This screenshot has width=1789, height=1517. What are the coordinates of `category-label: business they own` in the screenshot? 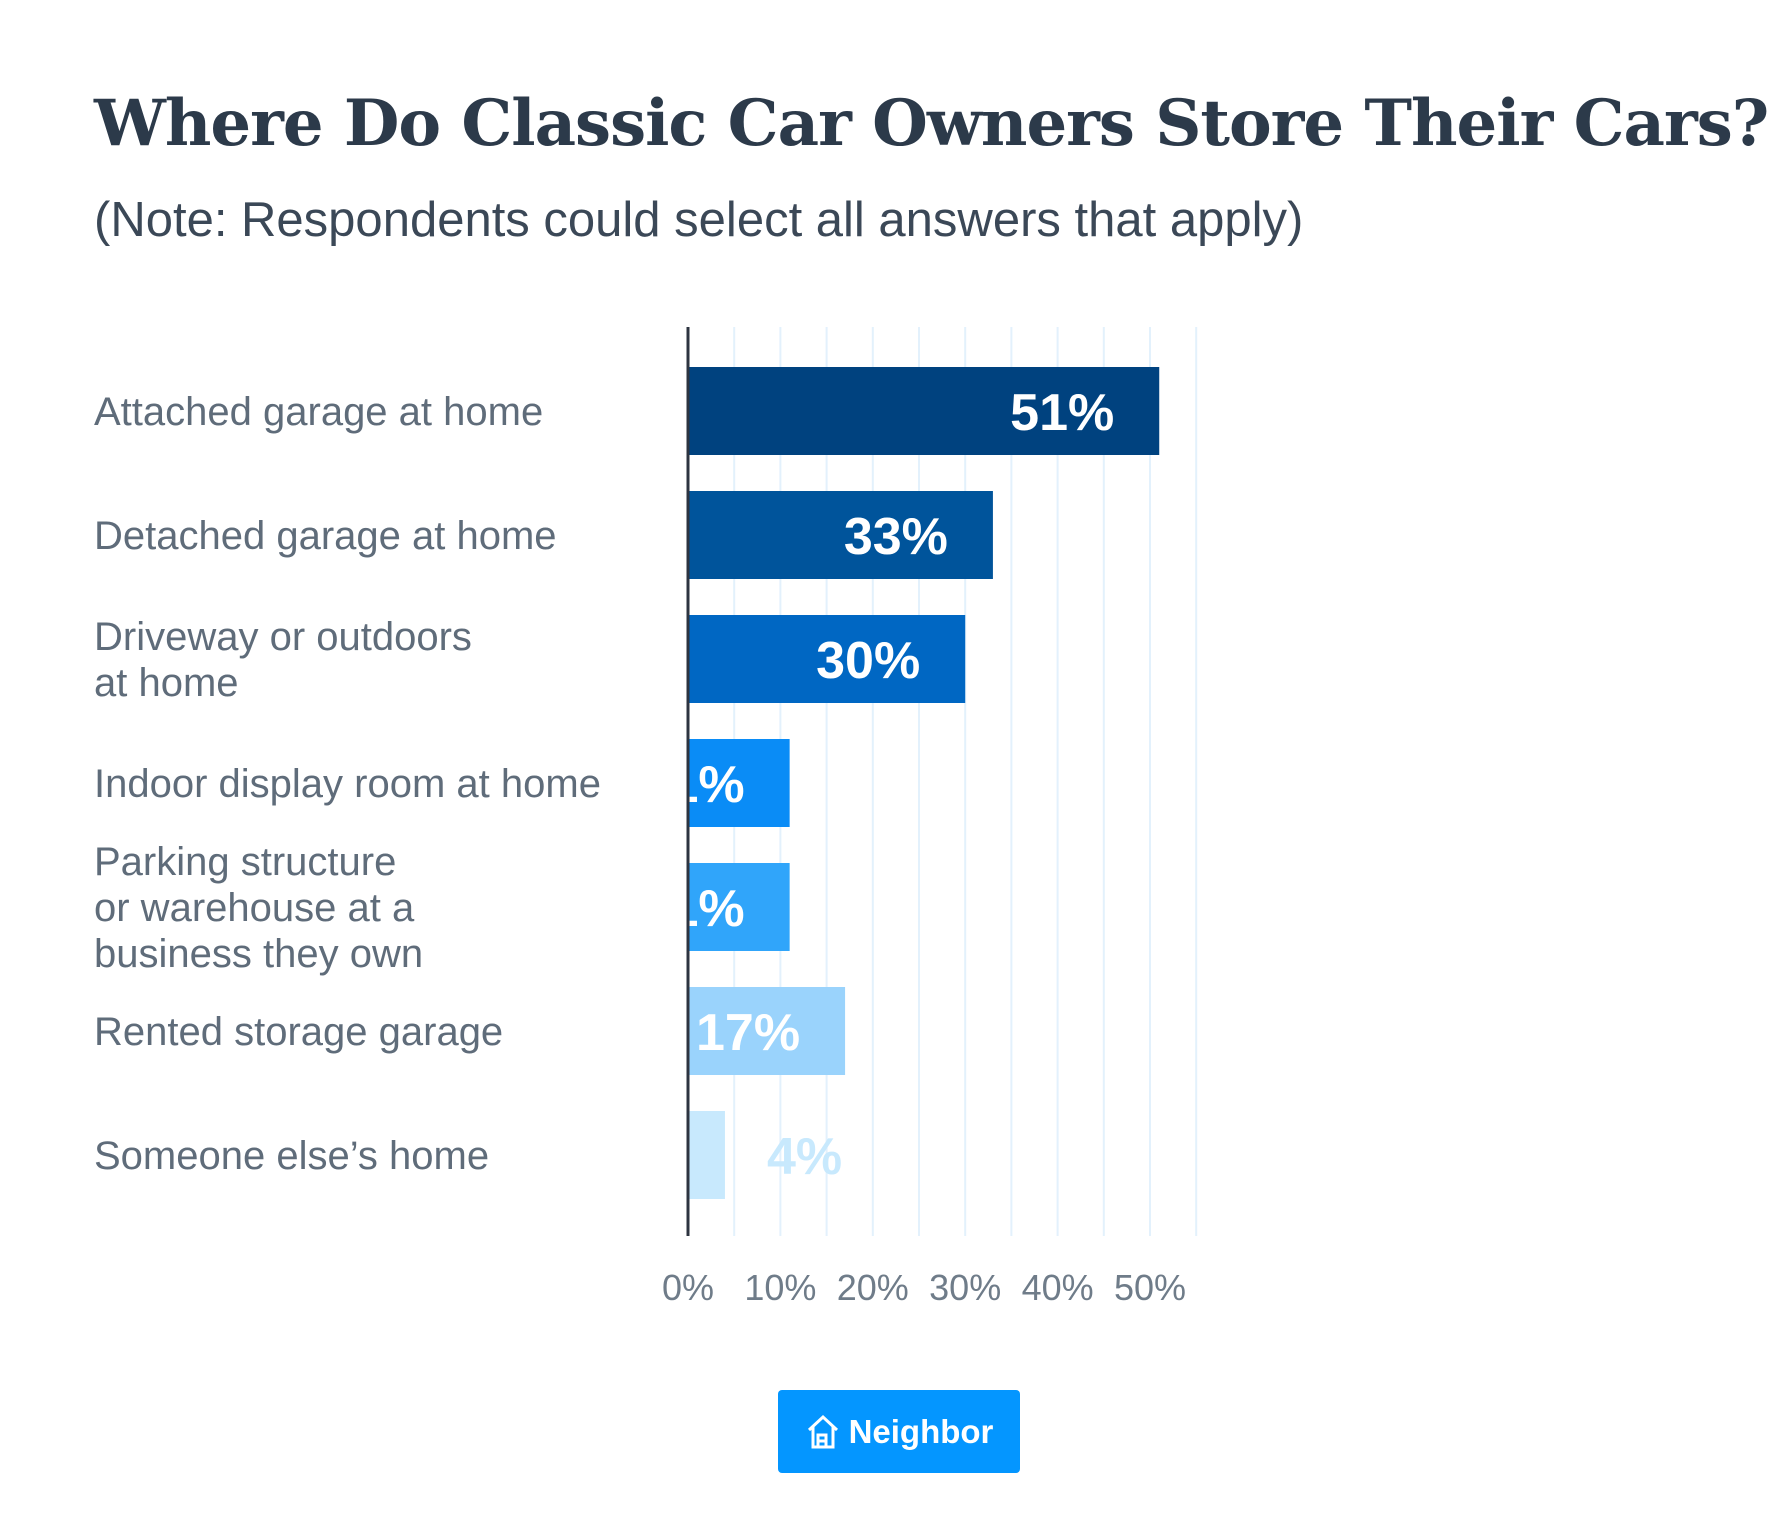 It's located at (258, 954).